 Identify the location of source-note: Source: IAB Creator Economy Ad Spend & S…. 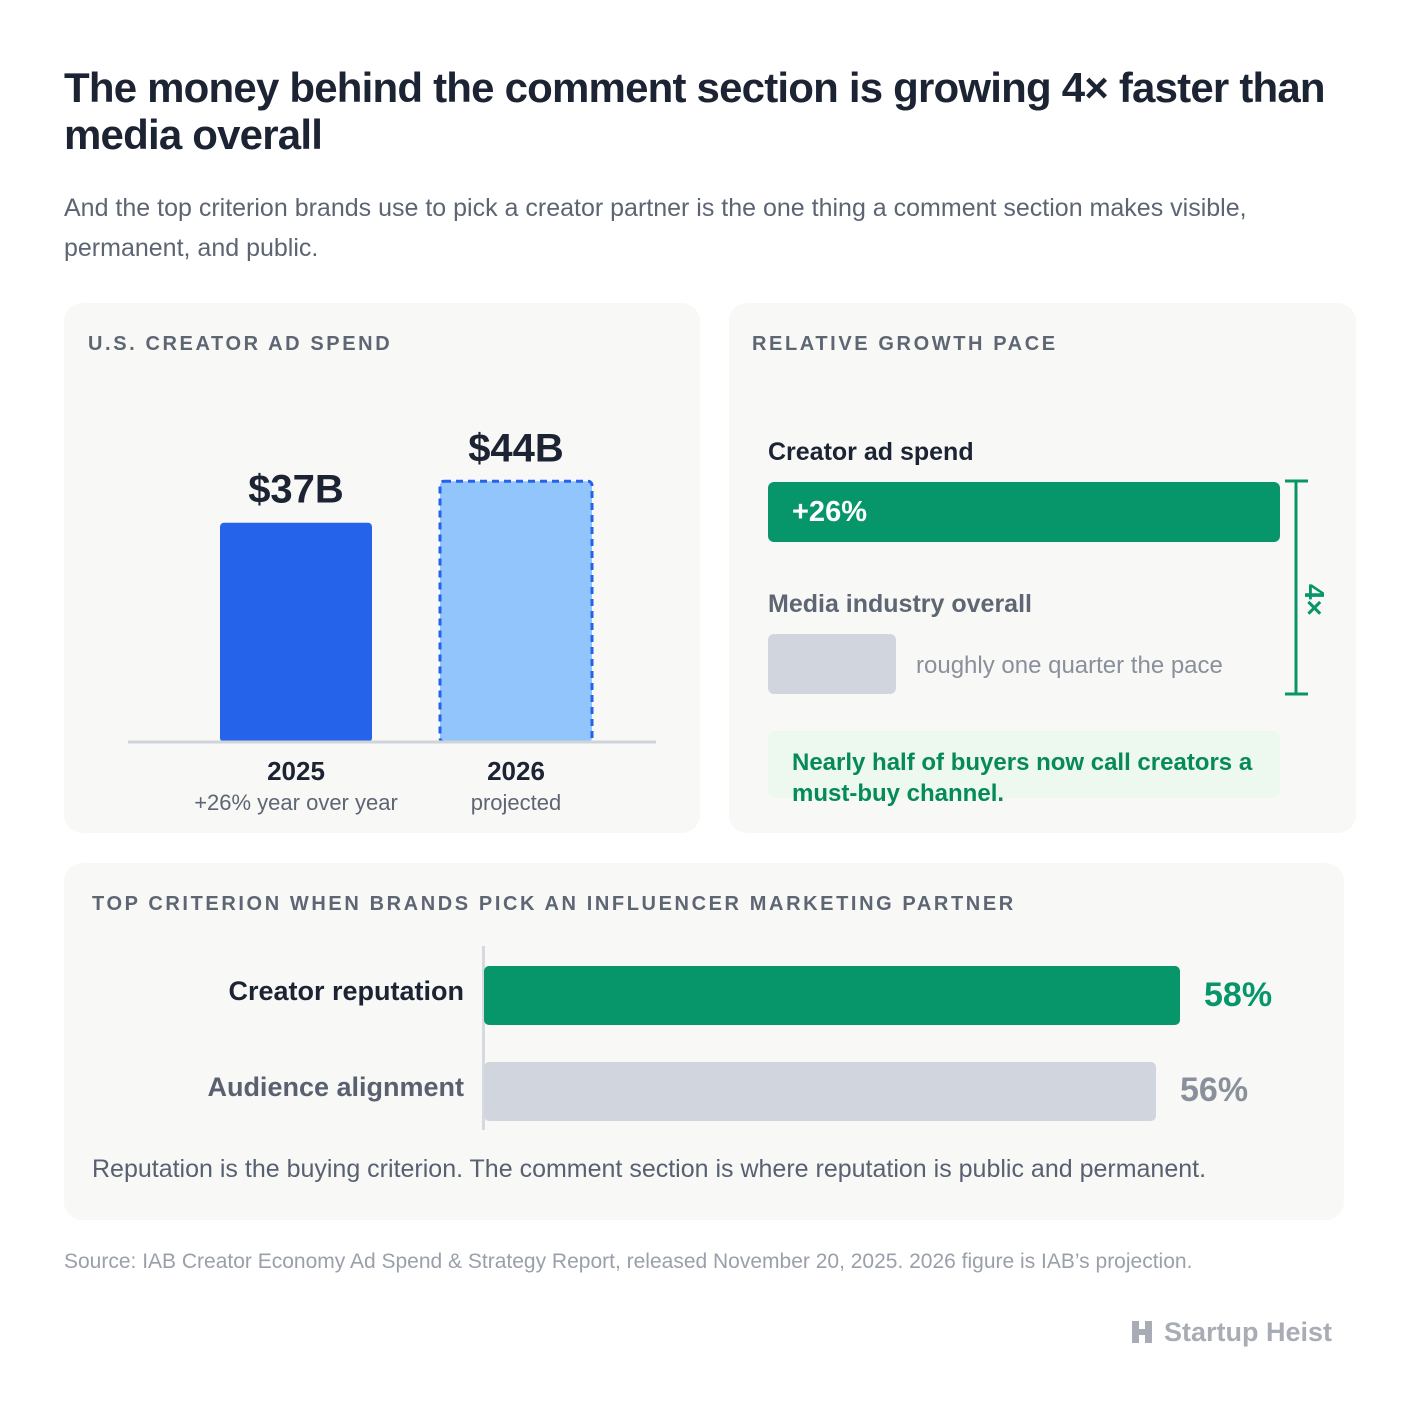
(628, 1261).